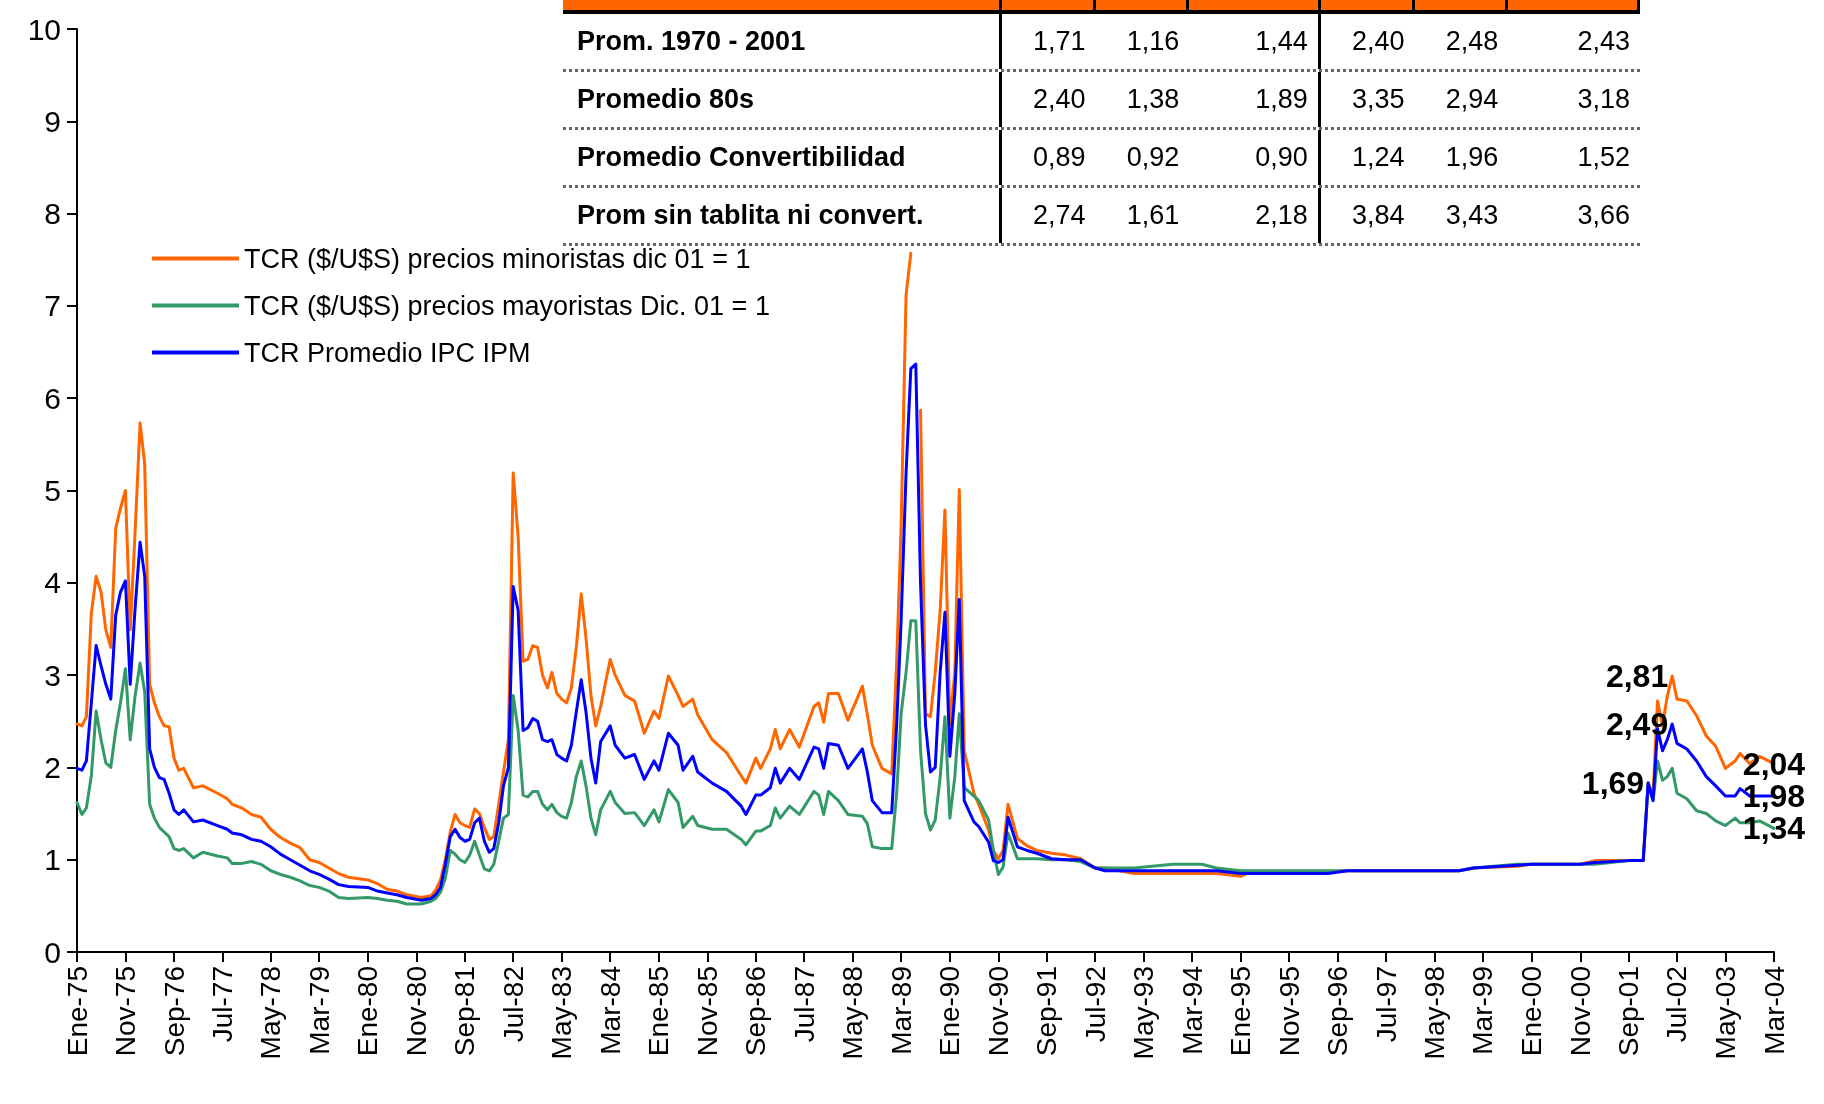  I want to click on legend-label: TCR ($/U$S) precios mayoristas Dic. 01 = 1, so click(507, 305).